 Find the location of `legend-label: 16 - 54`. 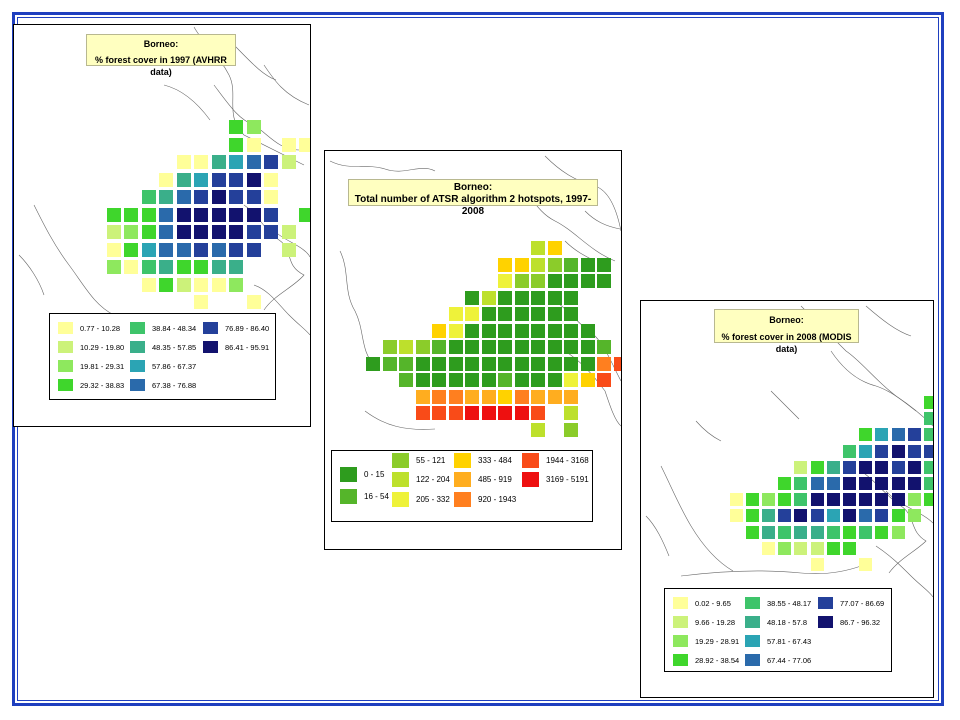

legend-label: 16 - 54 is located at coordinates (376, 496).